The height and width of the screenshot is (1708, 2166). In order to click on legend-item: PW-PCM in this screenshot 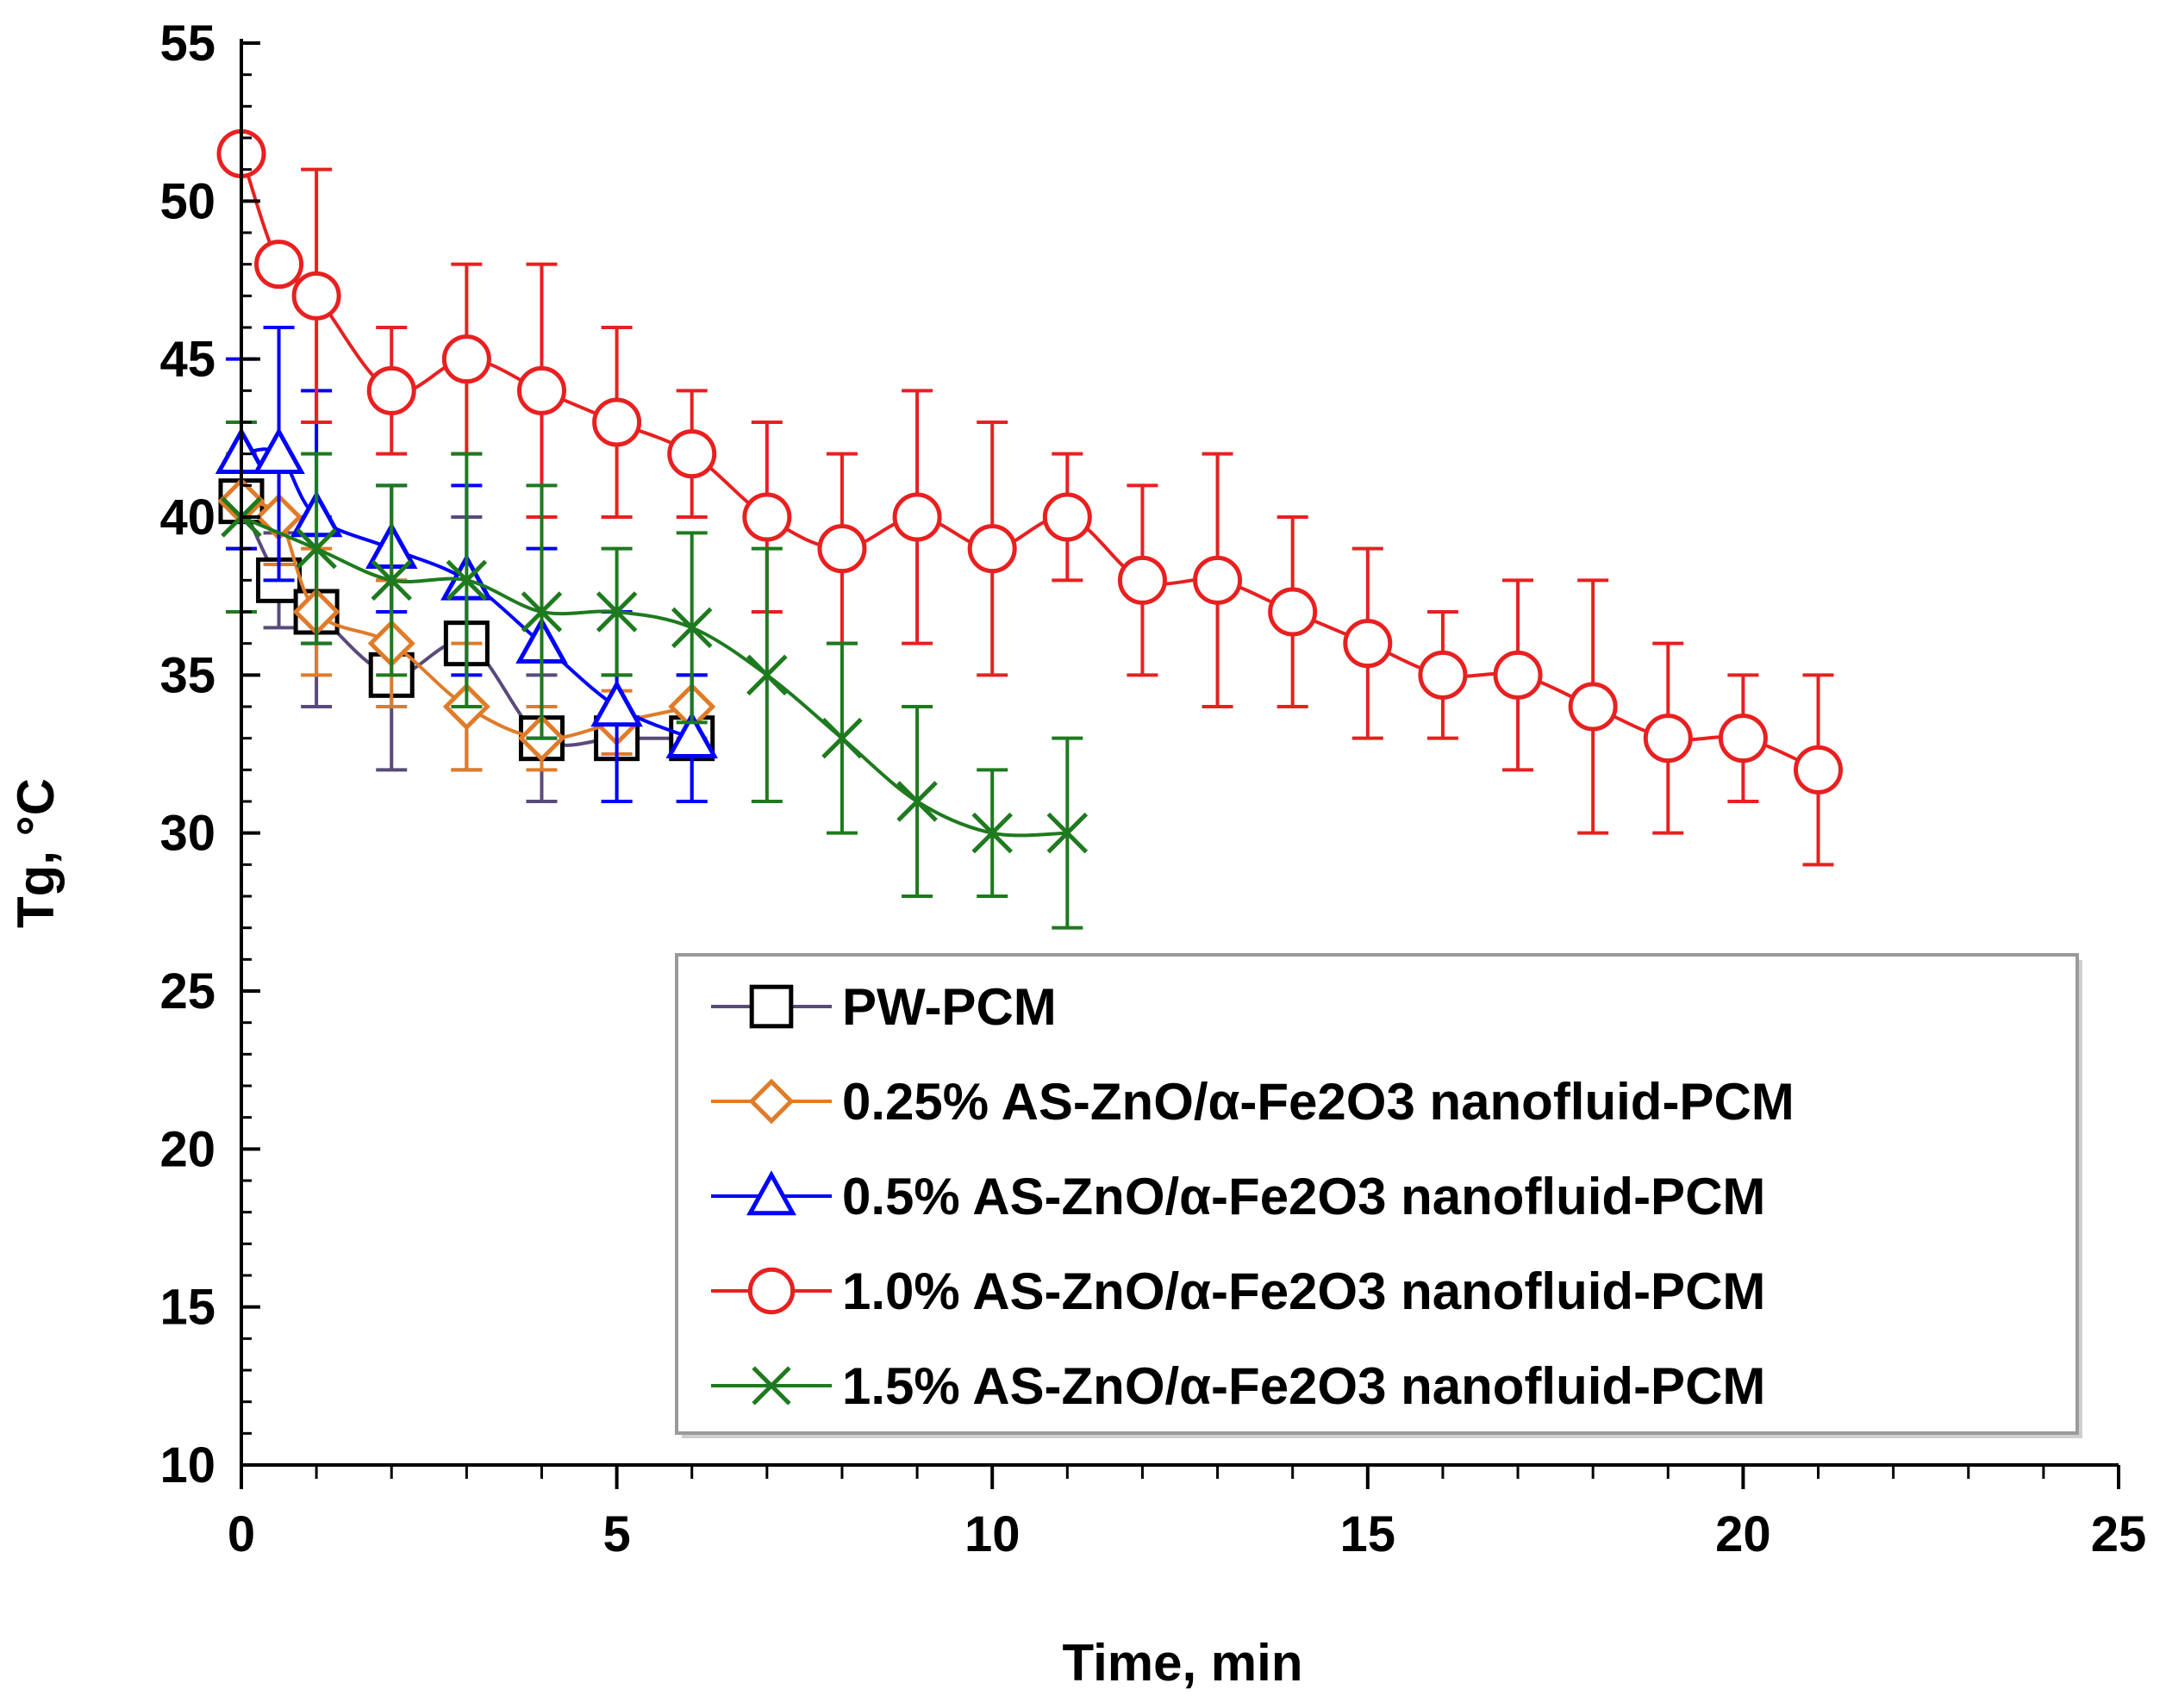, I will do `click(884, 1007)`.